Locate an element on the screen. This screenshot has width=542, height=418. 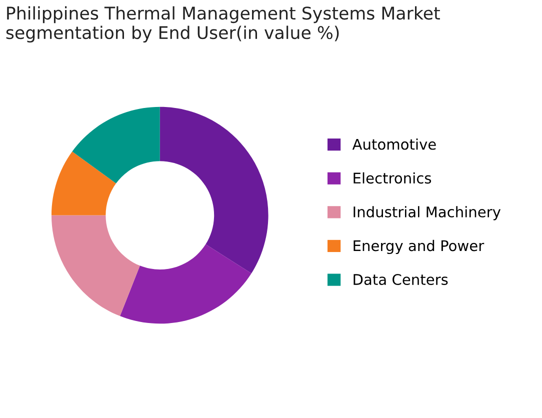
legend-label: Data Centers is located at coordinates (401, 280).